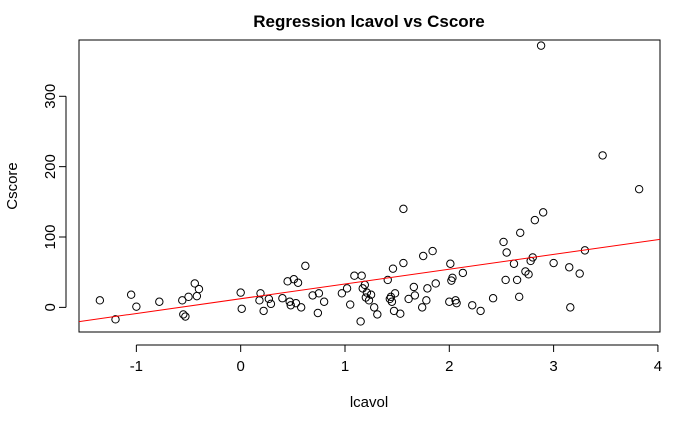 The height and width of the screenshot is (432, 700). What do you see at coordinates (12, 186) in the screenshot?
I see `y-axis-label: Cscore` at bounding box center [12, 186].